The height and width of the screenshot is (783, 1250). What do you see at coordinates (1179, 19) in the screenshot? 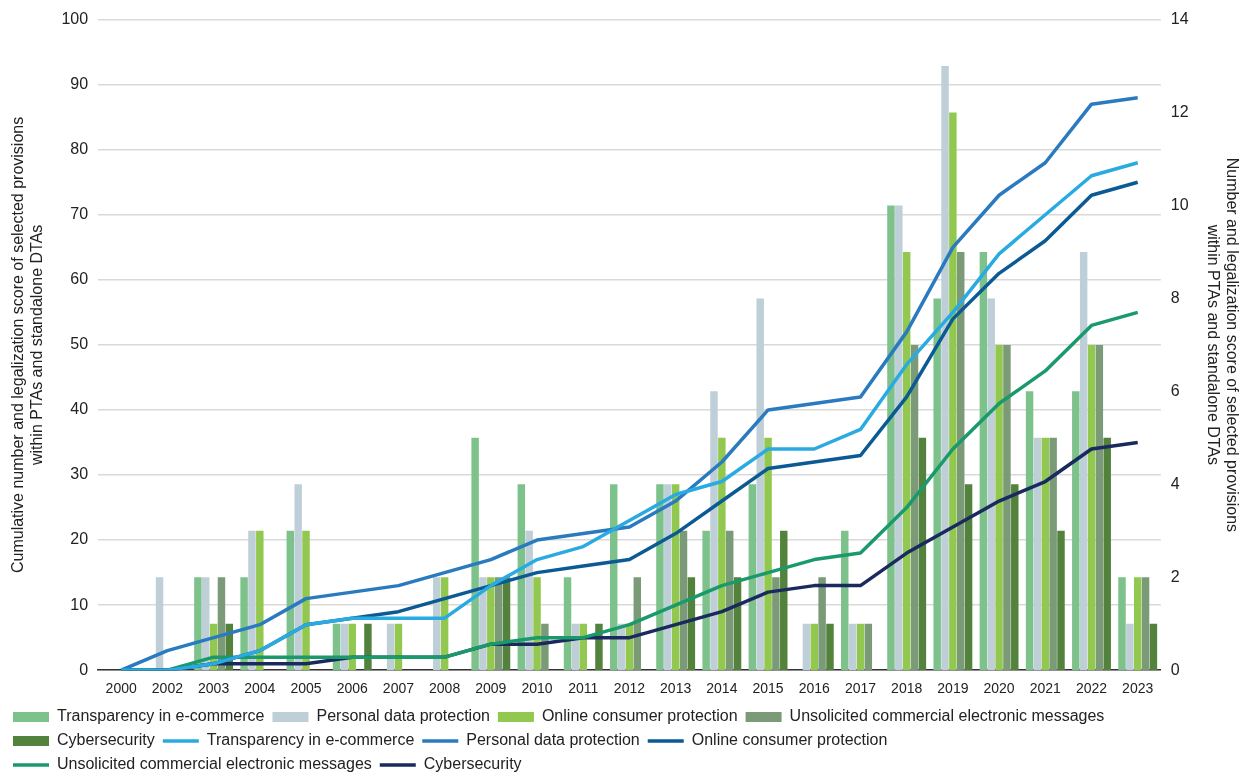
I see `y2-tick-label: 14` at bounding box center [1179, 19].